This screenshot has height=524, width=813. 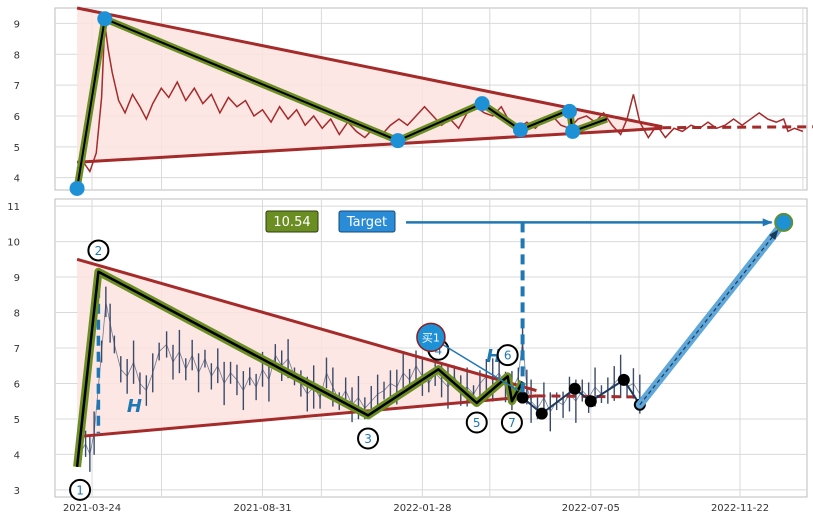 I want to click on x-tick-label: 2022-11-22, so click(x=740, y=508).